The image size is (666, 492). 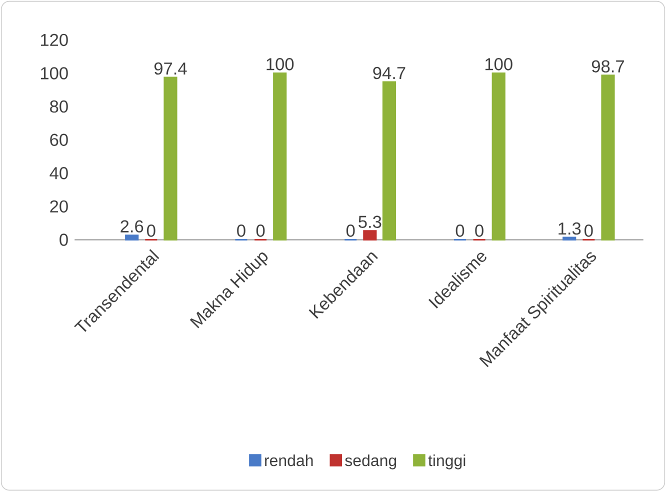 I want to click on y-tick-label: 40, so click(x=59, y=173).